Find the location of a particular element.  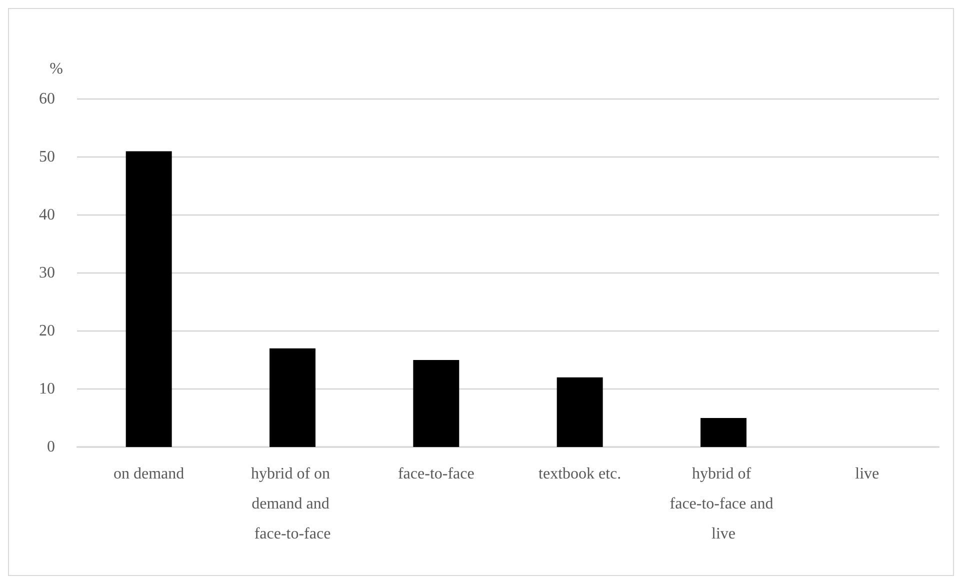

x-tick-label: hybrid of on demand and face-to-face is located at coordinates (292, 504).